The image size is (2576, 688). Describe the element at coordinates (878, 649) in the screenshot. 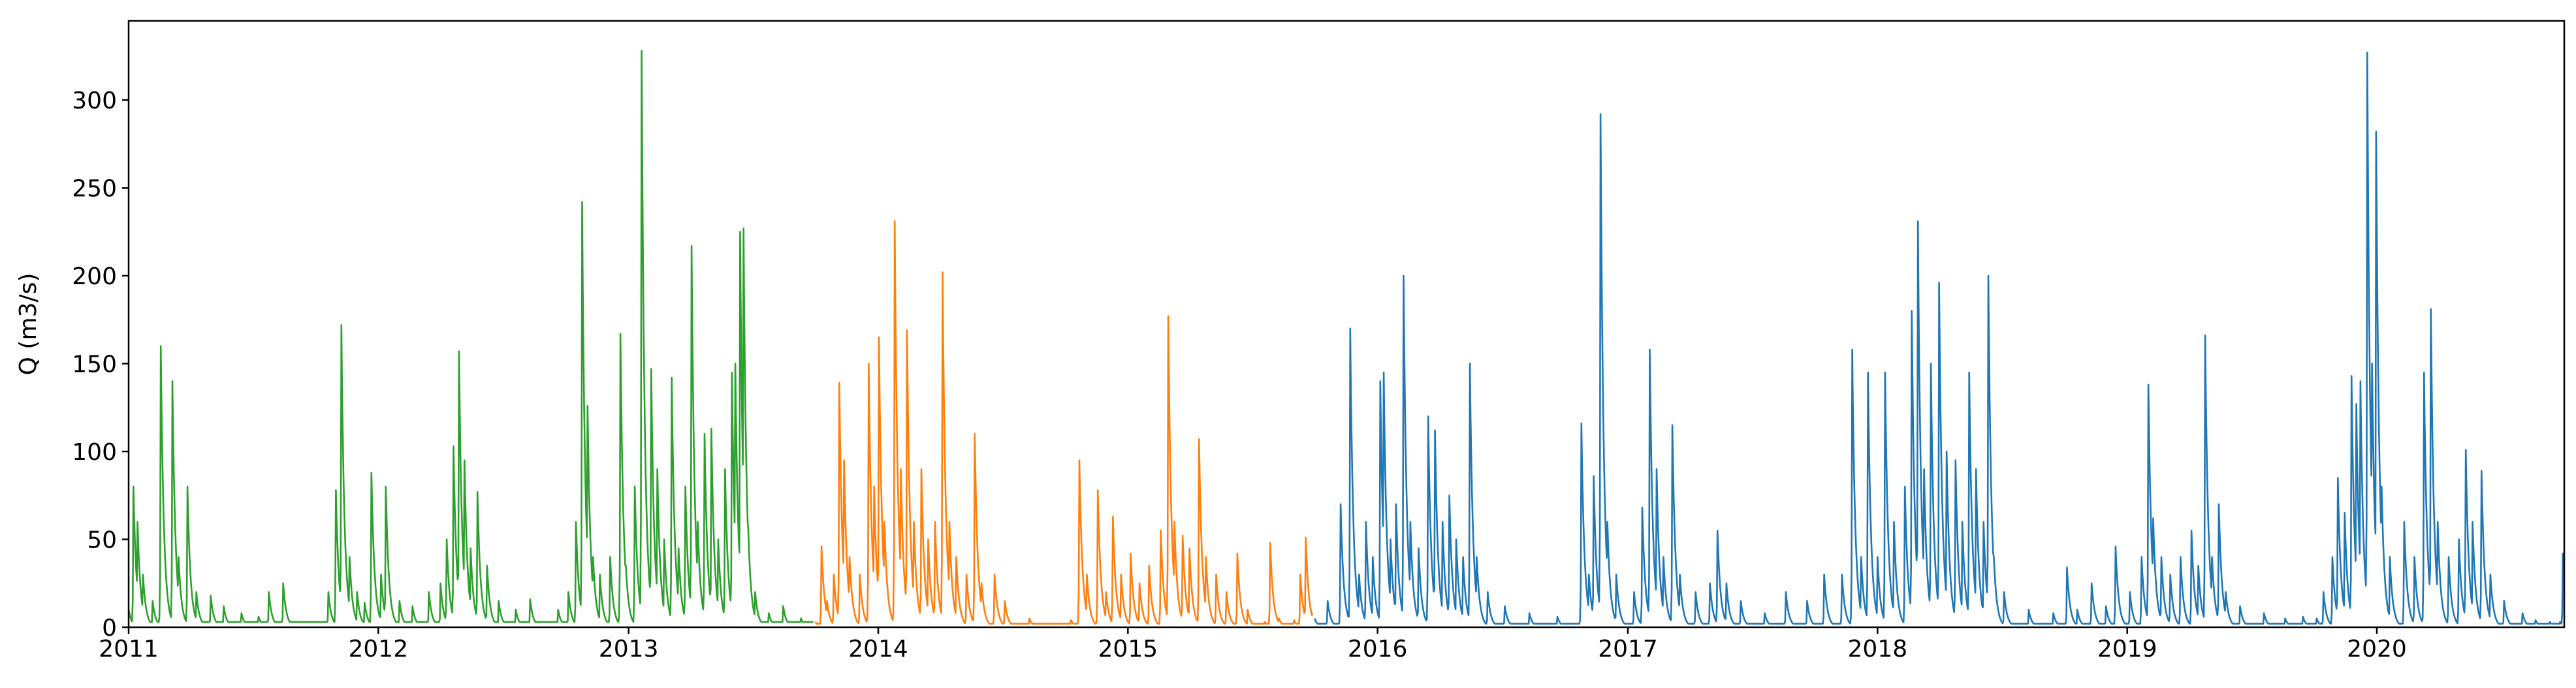

I see `x-tick-label-2014: 2014` at that location.